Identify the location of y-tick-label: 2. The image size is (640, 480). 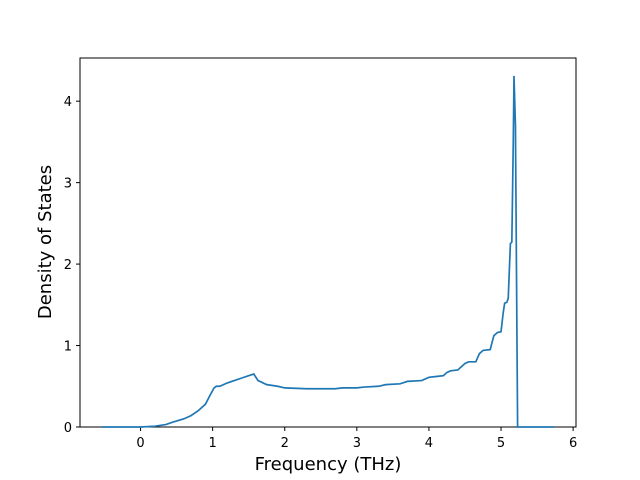
(68, 265).